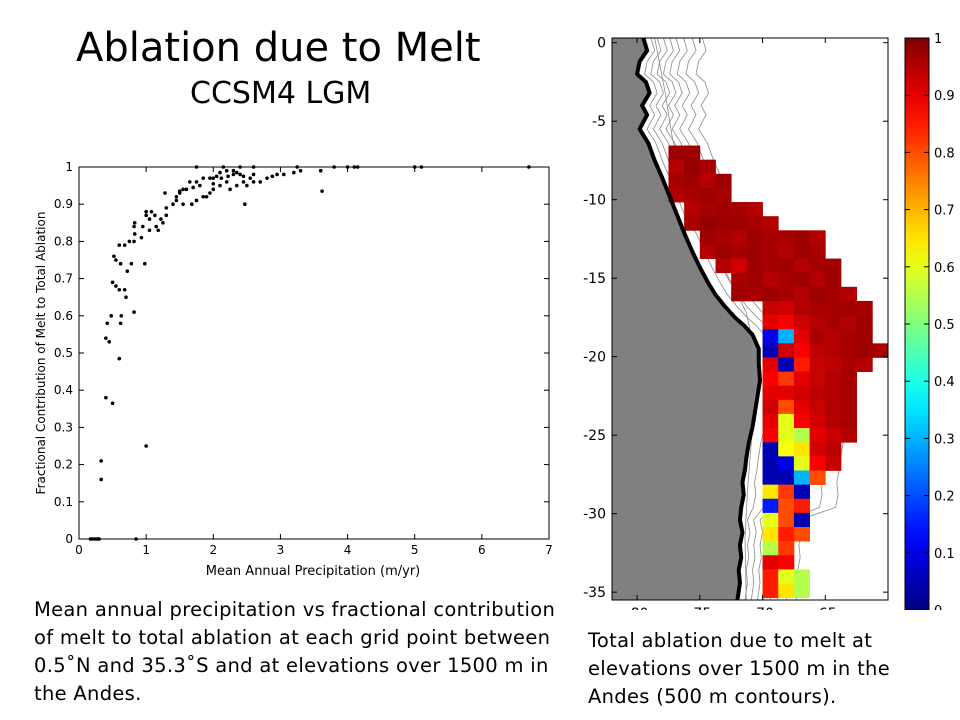  What do you see at coordinates (594, 201) in the screenshot?
I see `lat-tick-label: -10` at bounding box center [594, 201].